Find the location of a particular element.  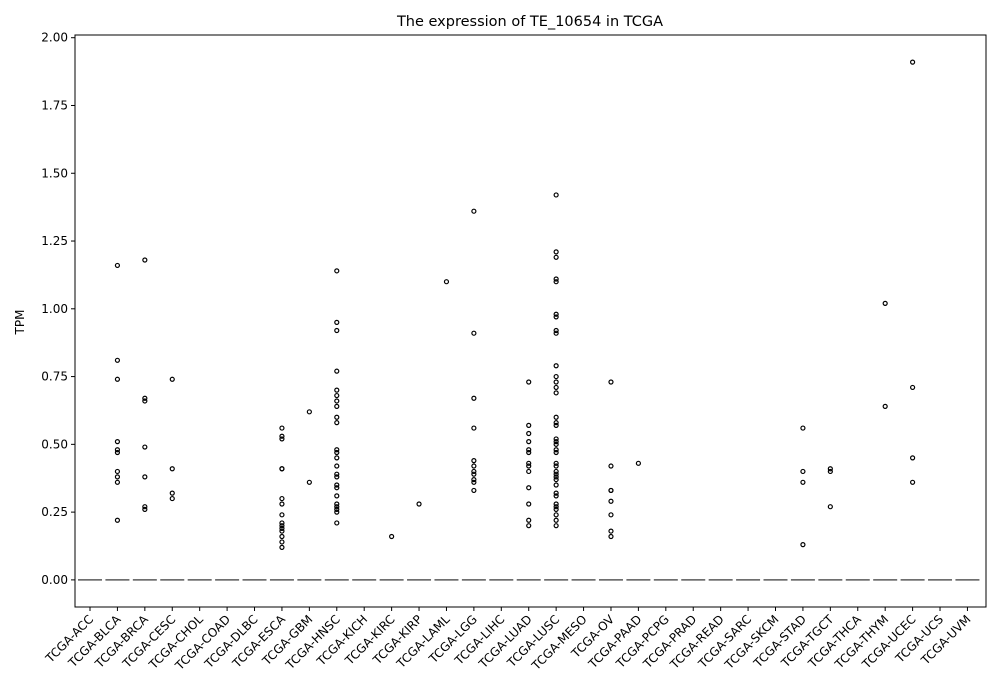

y-tick-label: 0.50 is located at coordinates (54, 444).